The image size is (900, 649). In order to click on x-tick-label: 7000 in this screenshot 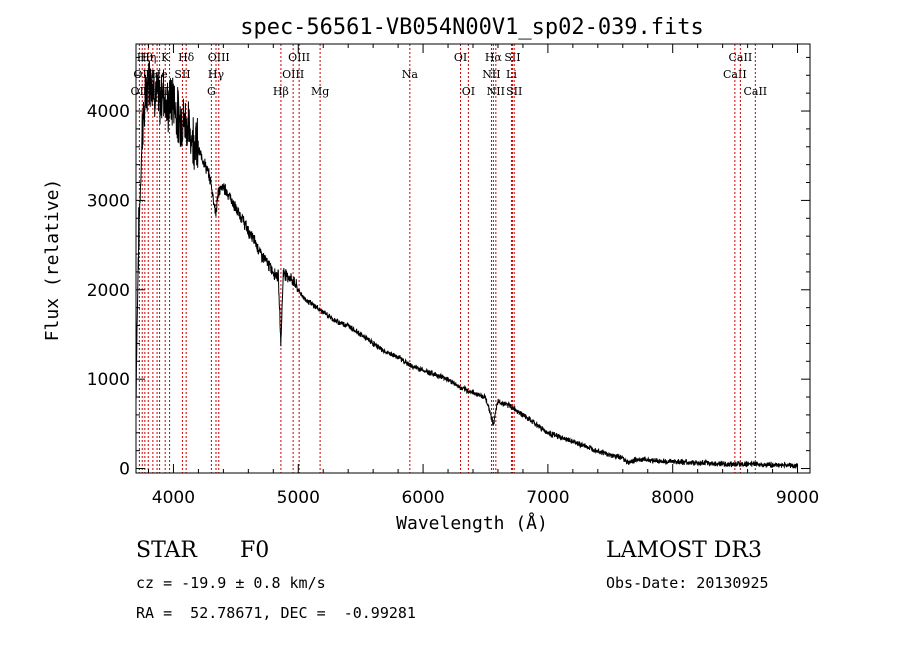, I will do `click(547, 498)`.